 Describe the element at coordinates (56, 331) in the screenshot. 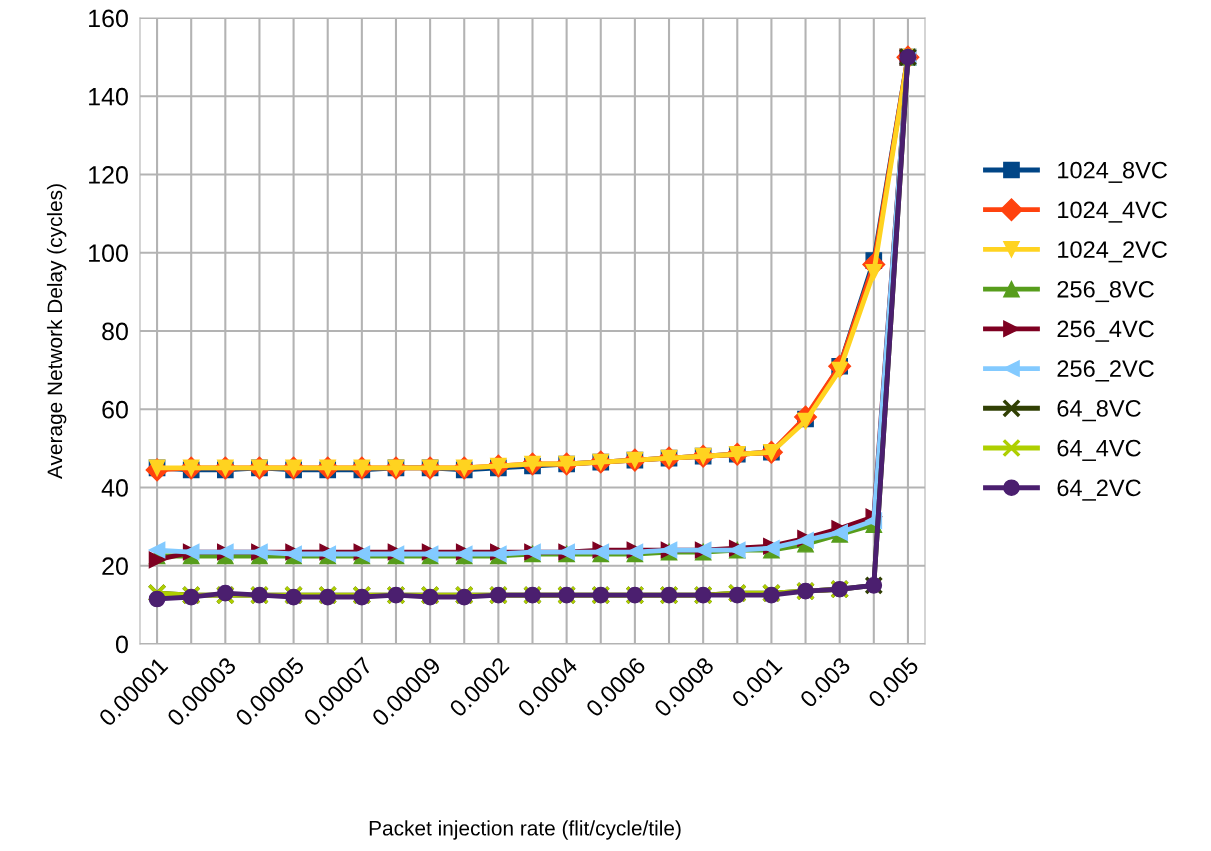

I see `y-axis-title: Average Network Delay (cycles)` at that location.